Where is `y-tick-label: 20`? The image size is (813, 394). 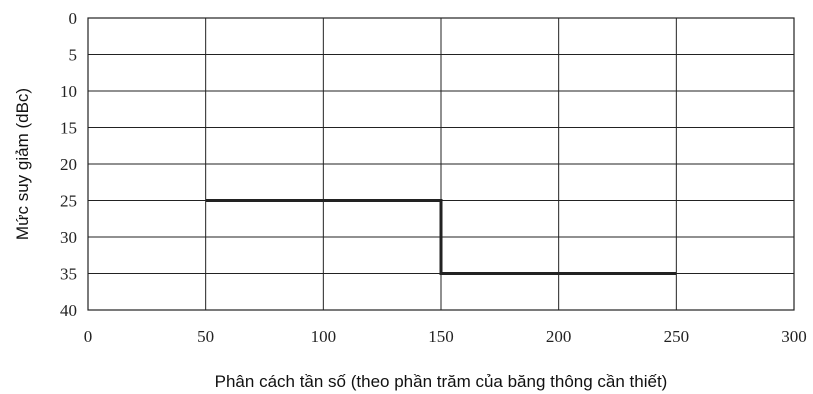
y-tick-label: 20 is located at coordinates (68, 164).